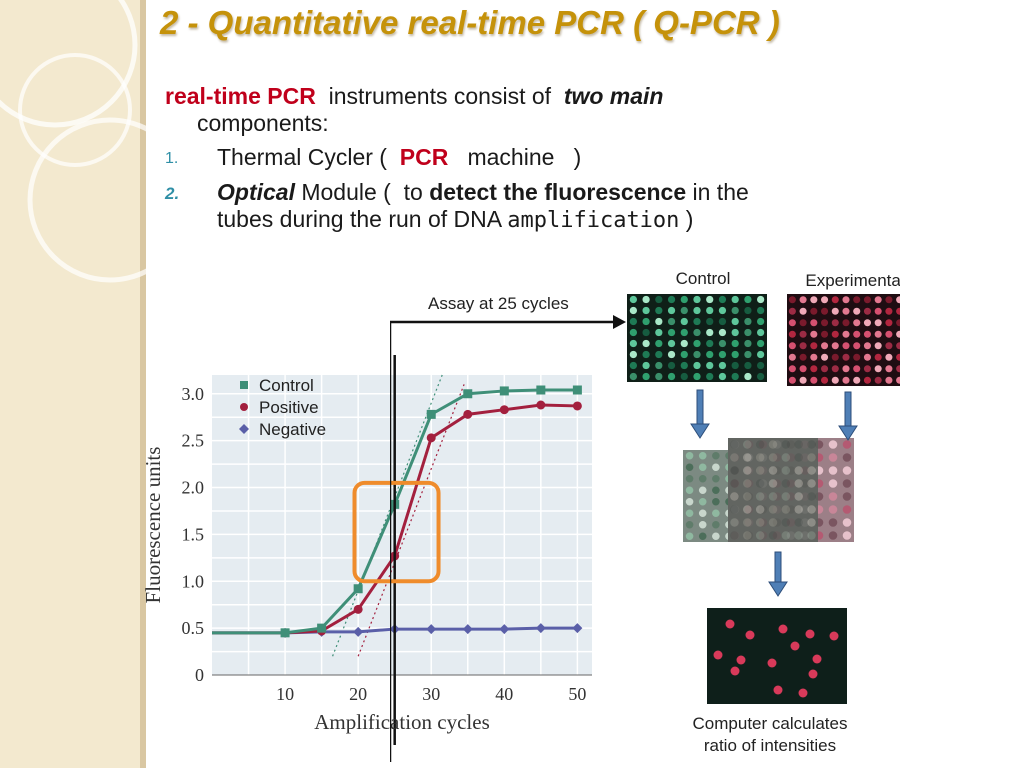 The width and height of the screenshot is (1024, 768). What do you see at coordinates (773, 490) in the screenshot?
I see `merged-grid-overlap` at bounding box center [773, 490].